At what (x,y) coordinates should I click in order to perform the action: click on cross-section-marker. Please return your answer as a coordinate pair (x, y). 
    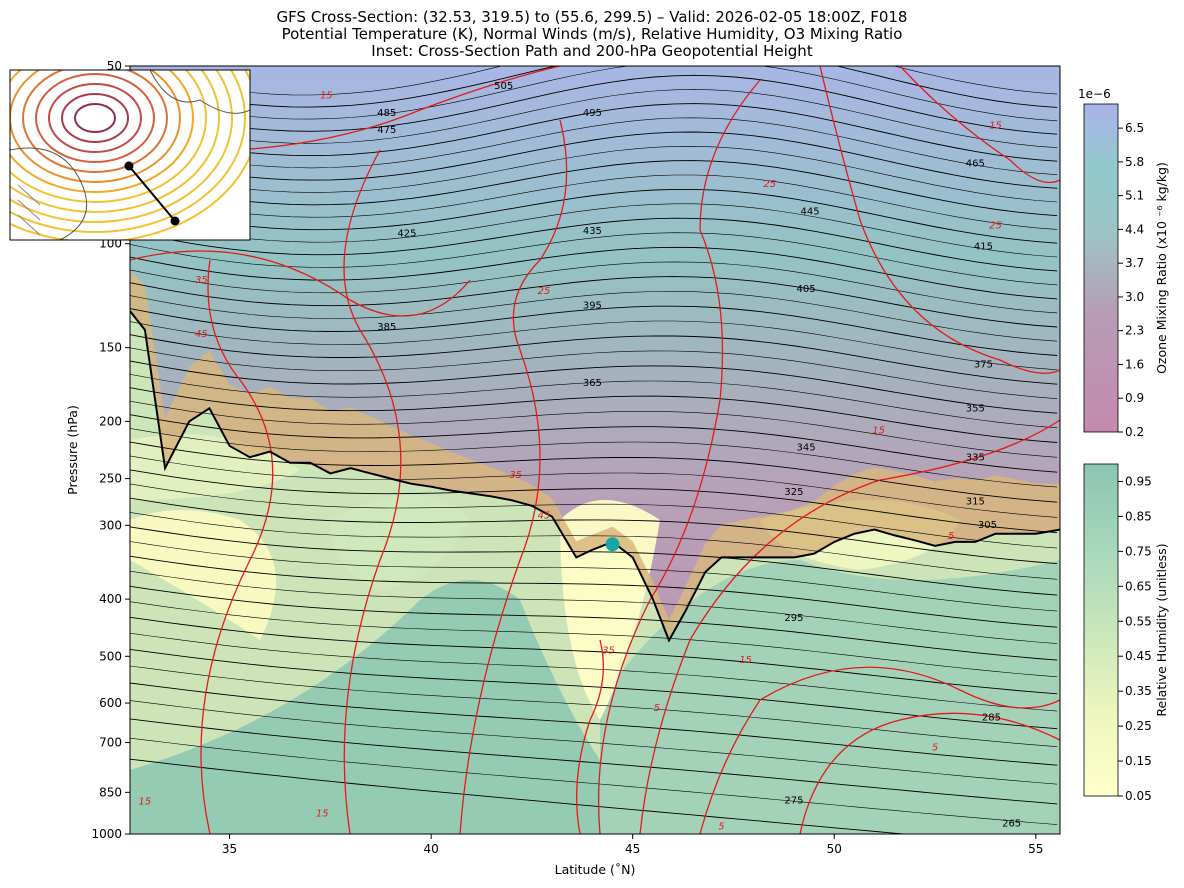
    Looking at the image, I should click on (612, 544).